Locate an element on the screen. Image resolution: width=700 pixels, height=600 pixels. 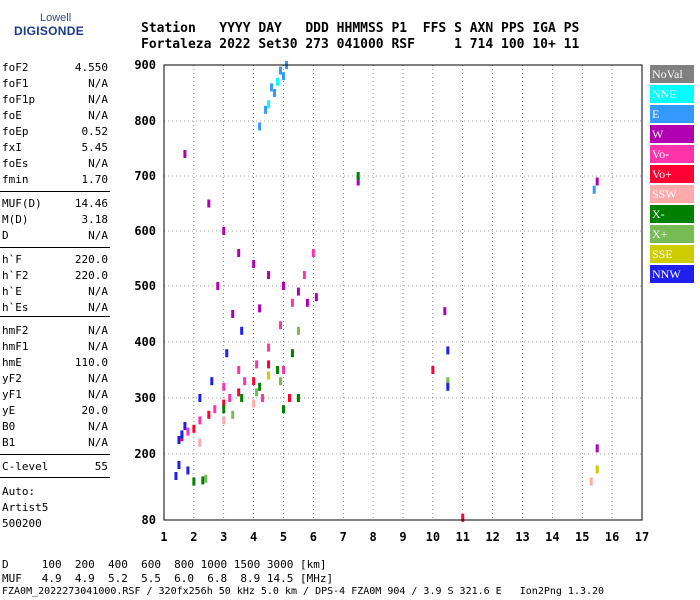
param-name: h`E is located at coordinates (12, 291).